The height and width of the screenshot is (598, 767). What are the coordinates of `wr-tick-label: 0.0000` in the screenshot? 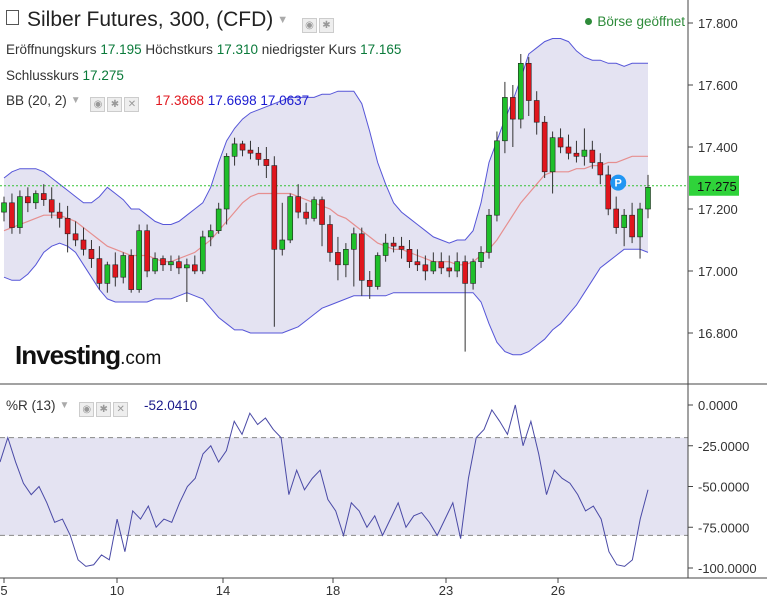 It's located at (718, 405).